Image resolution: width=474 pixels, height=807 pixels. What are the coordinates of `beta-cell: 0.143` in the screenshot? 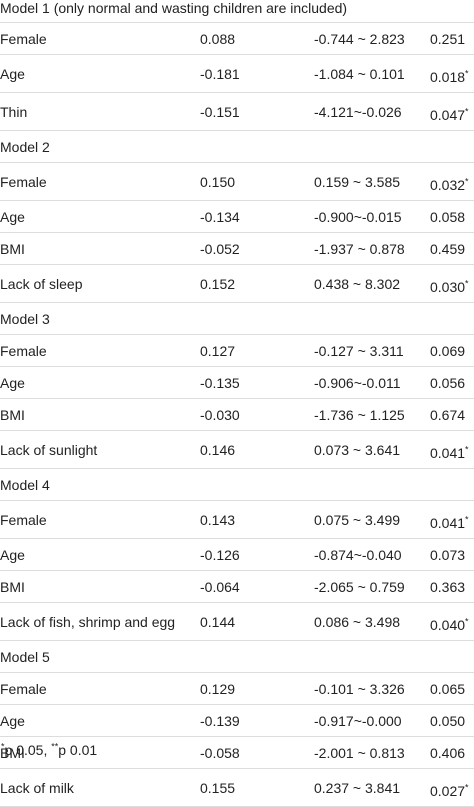 It's located at (257, 519).